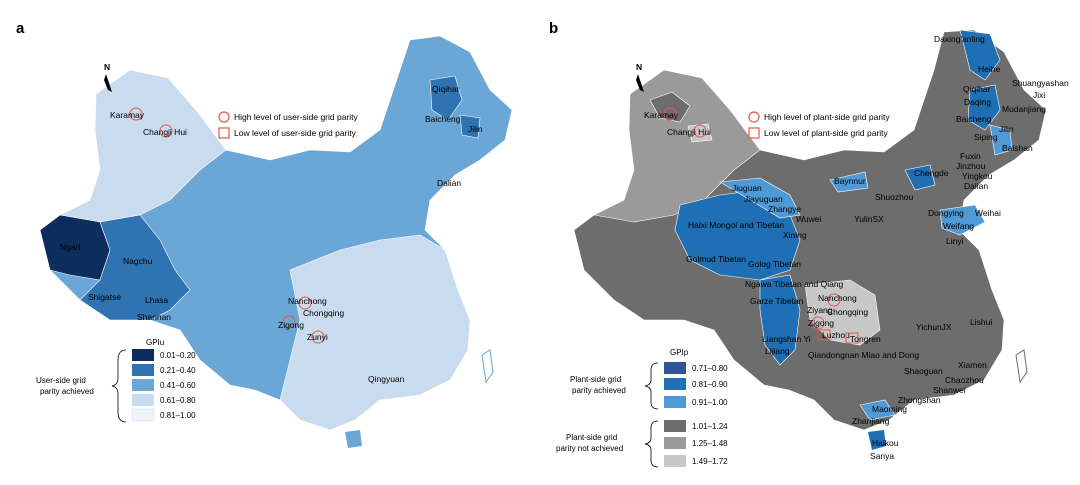 The height and width of the screenshot is (485, 1080). I want to click on map-b-region-south-coast, so click(877, 410).